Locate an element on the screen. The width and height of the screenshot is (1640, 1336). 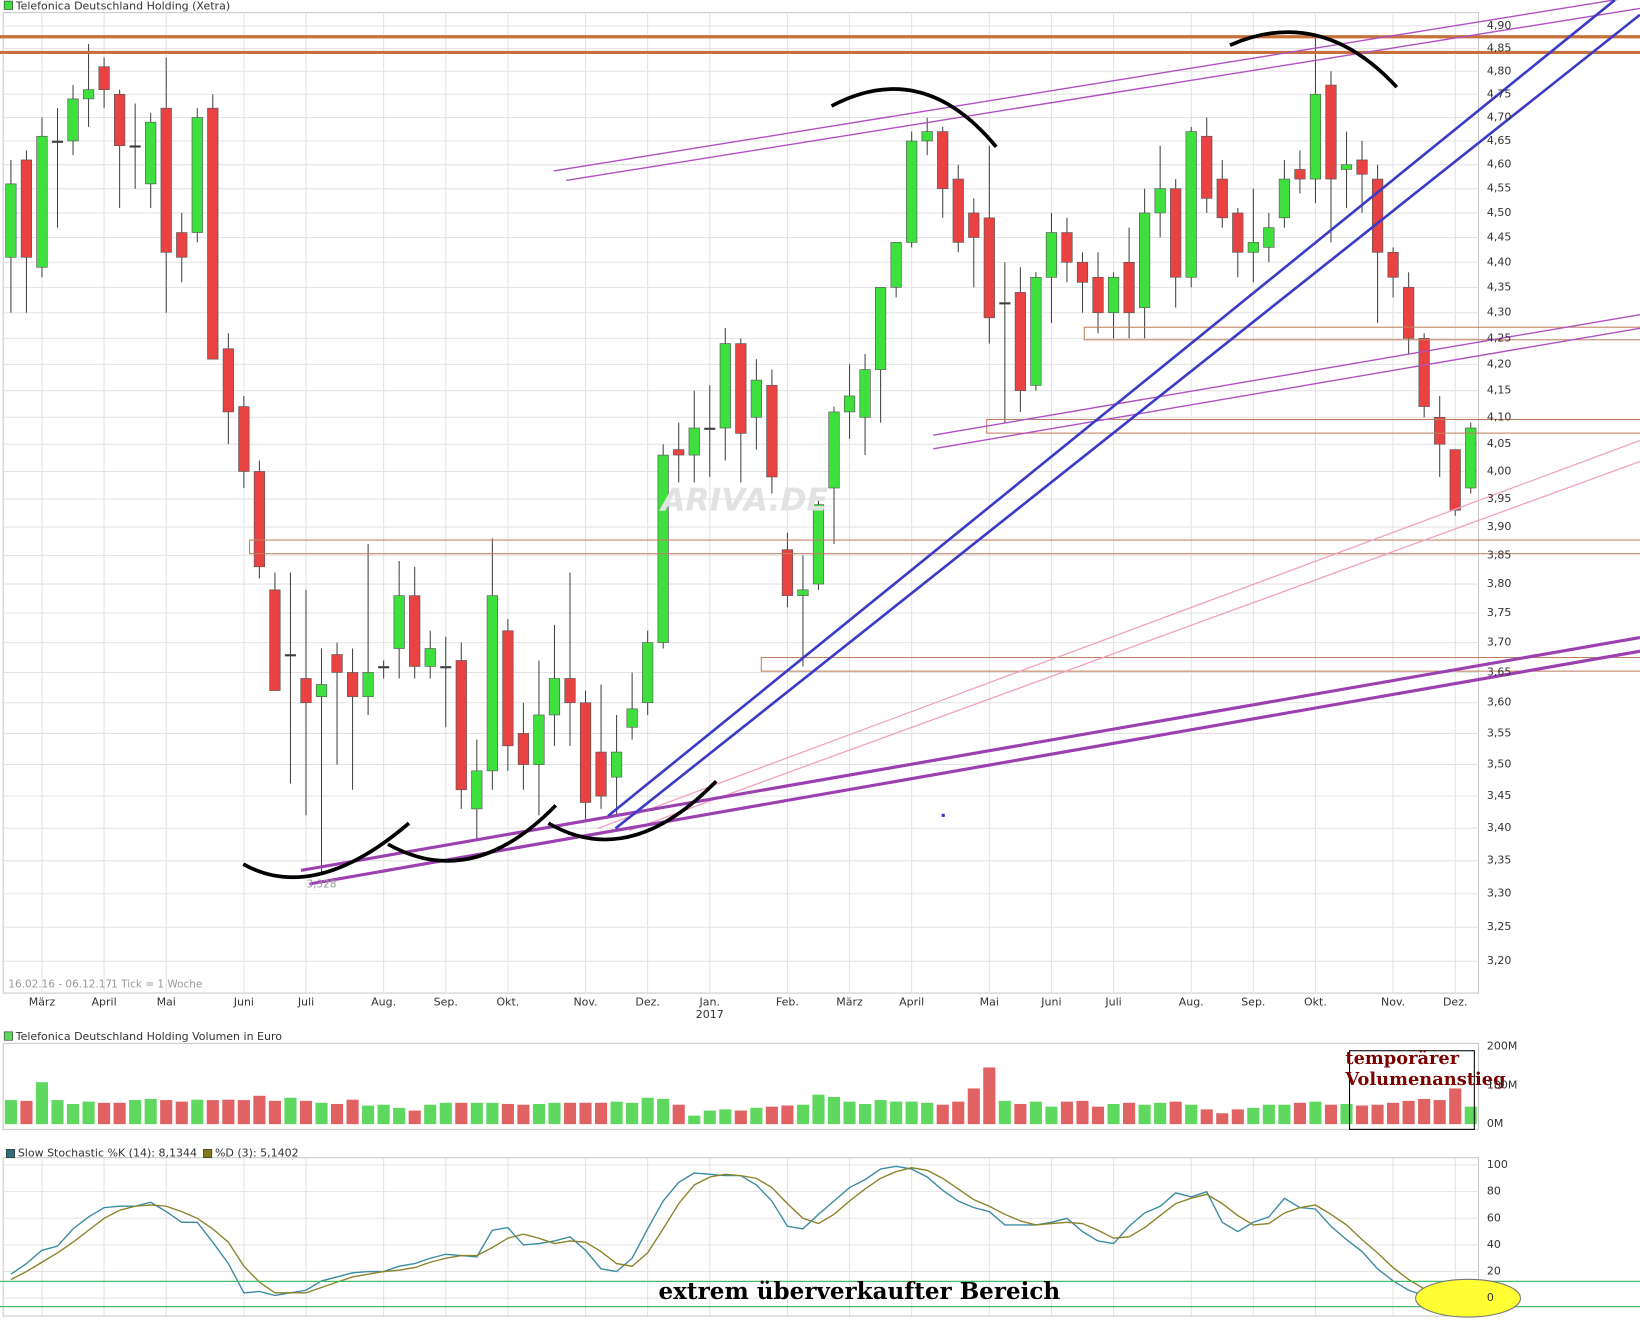
x-tick-label: Jan. is located at coordinates (709, 1002).